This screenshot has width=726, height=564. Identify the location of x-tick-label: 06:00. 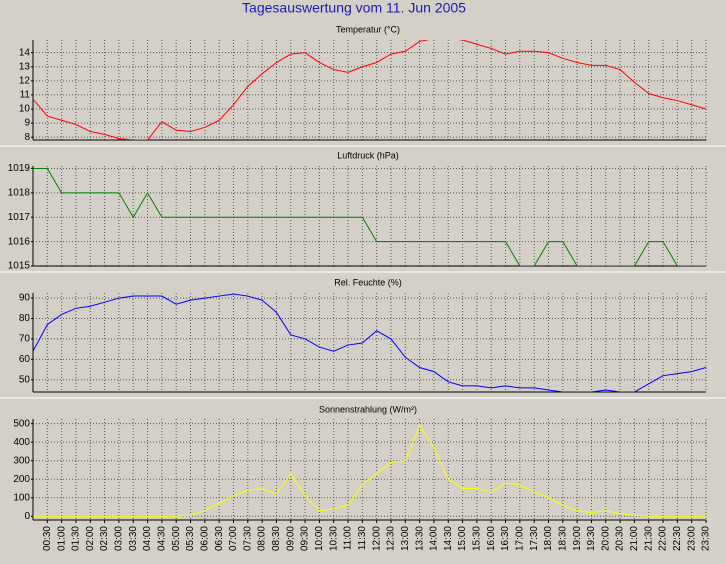
(204, 538).